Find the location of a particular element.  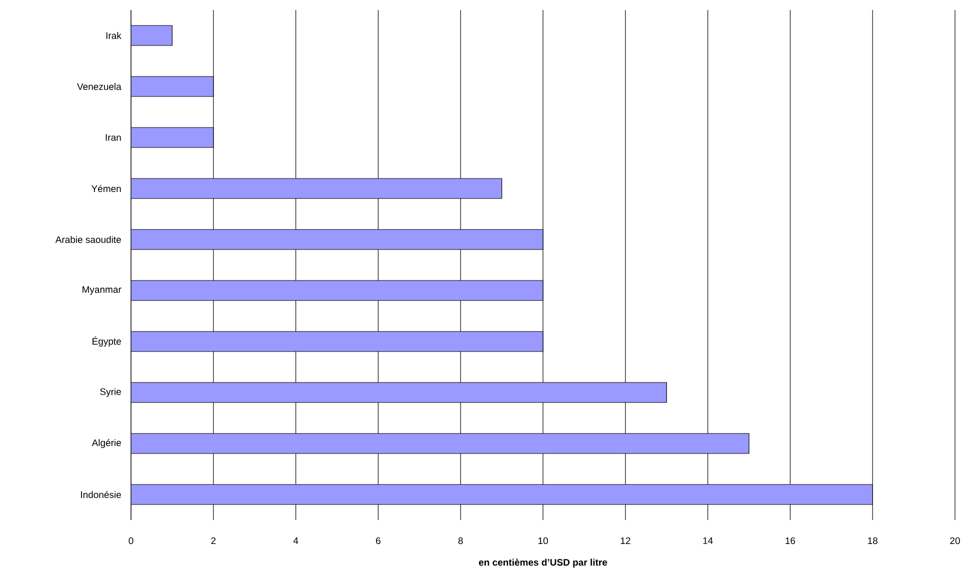

x-tick-label: 6 is located at coordinates (378, 540).